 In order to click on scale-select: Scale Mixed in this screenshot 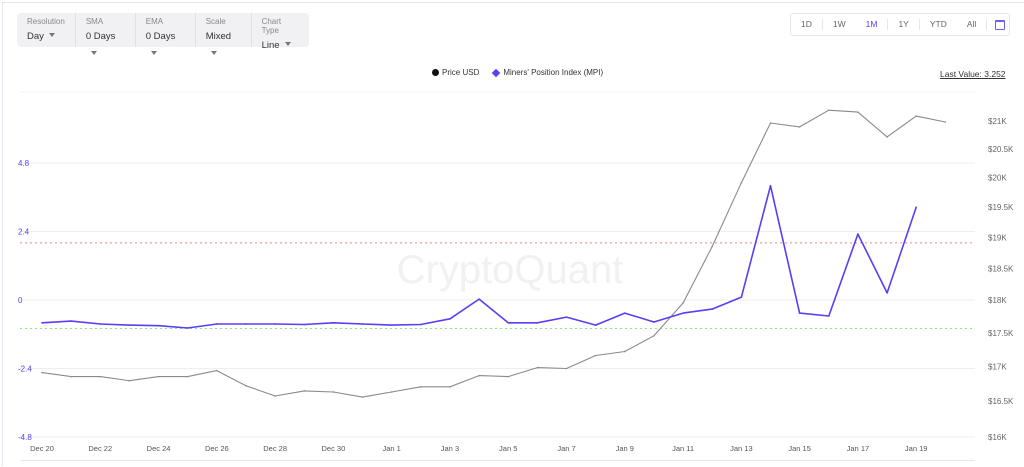, I will do `click(224, 34)`.